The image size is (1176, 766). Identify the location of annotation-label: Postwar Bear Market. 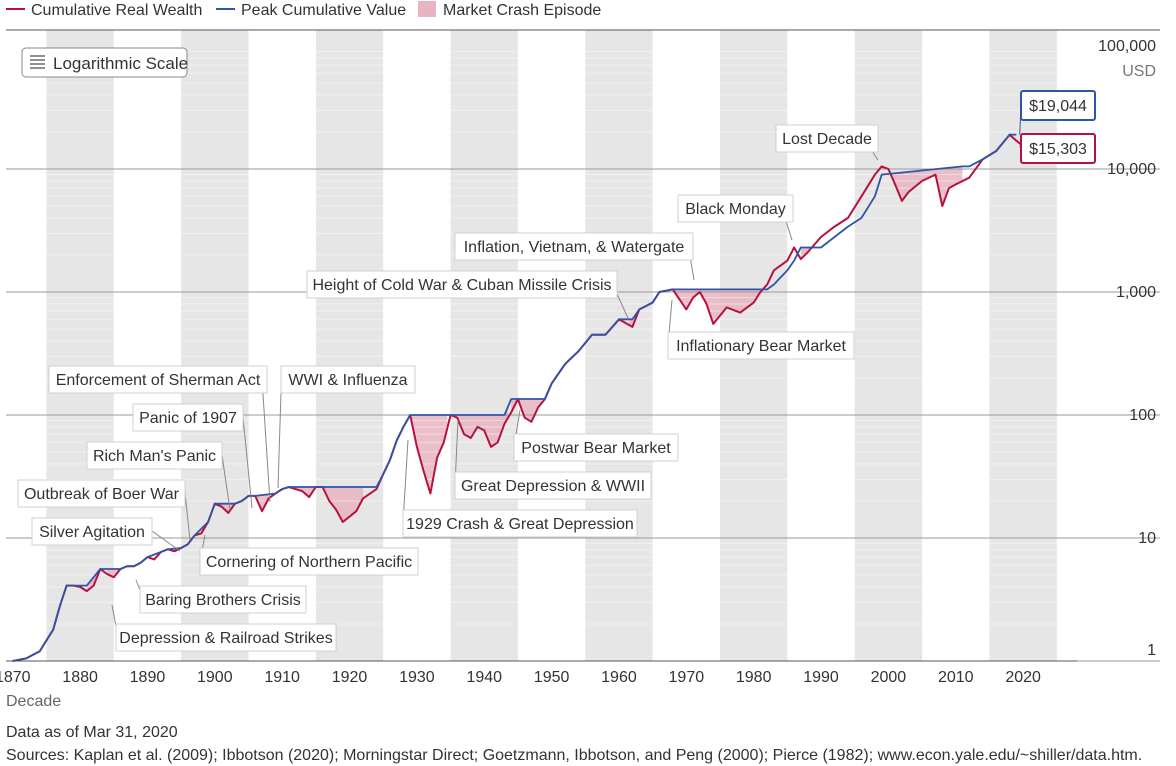
(596, 448).